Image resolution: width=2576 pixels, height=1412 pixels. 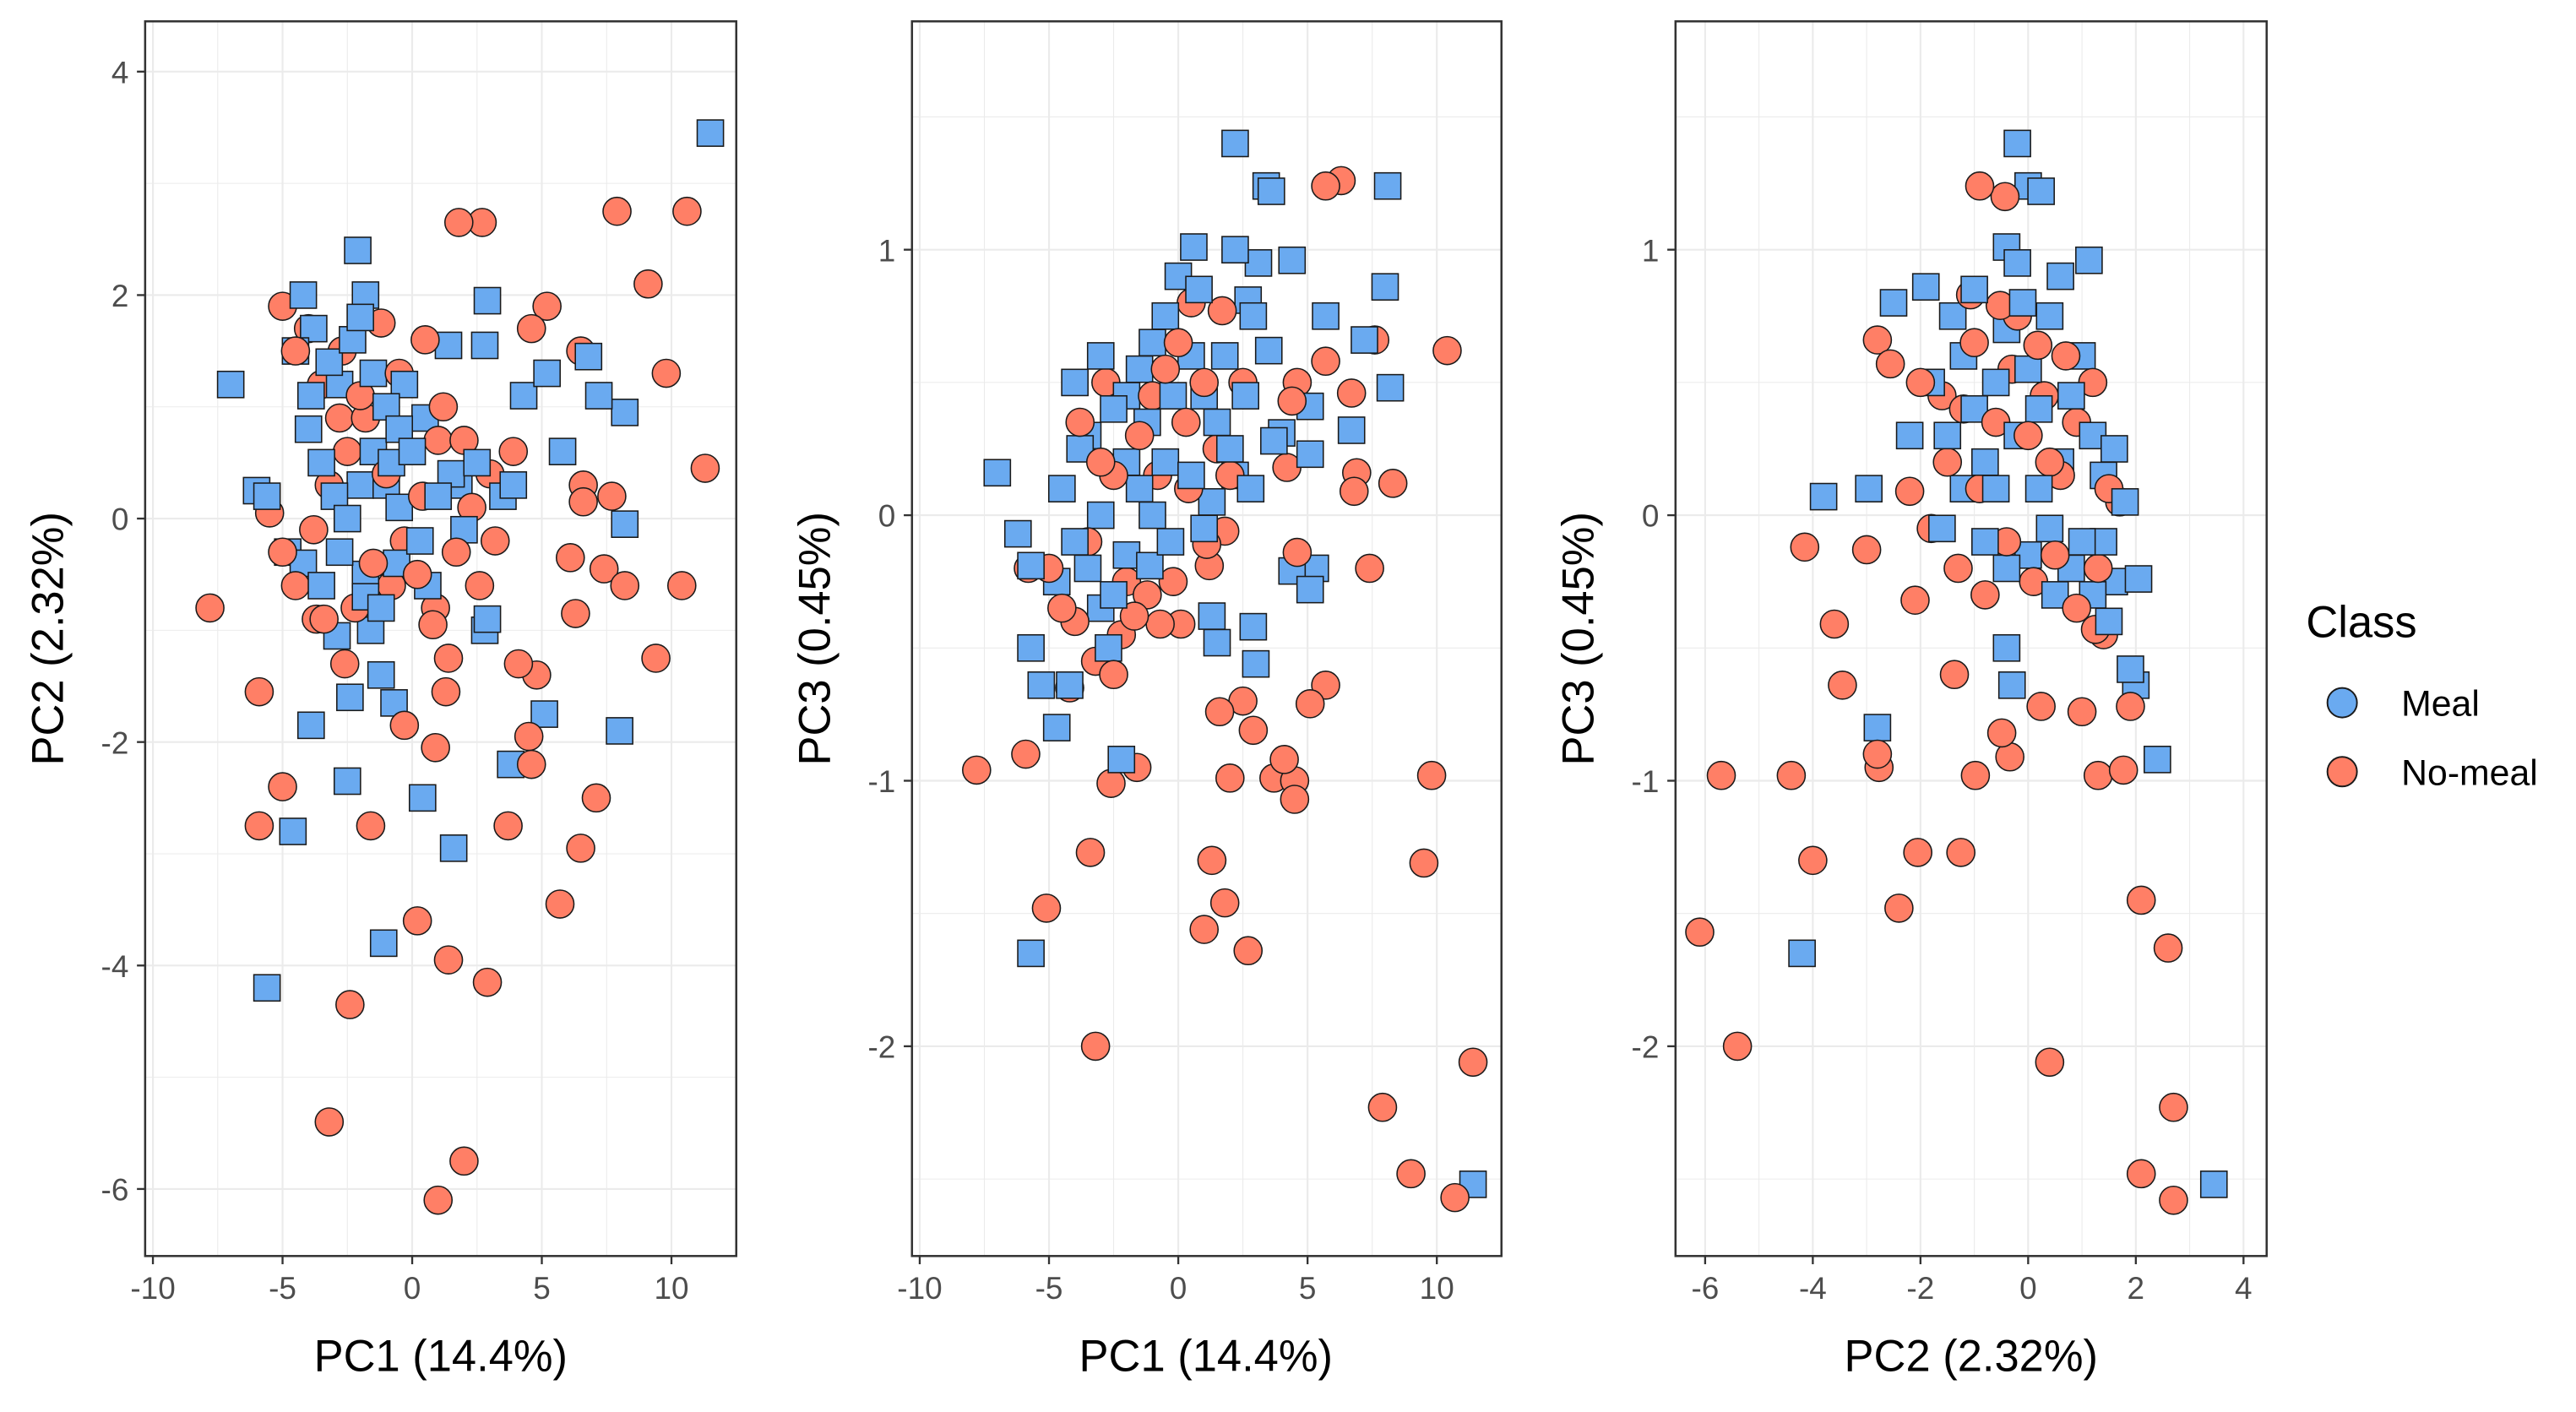 What do you see at coordinates (152, 1288) in the screenshot?
I see `x-tick-label: -10` at bounding box center [152, 1288].